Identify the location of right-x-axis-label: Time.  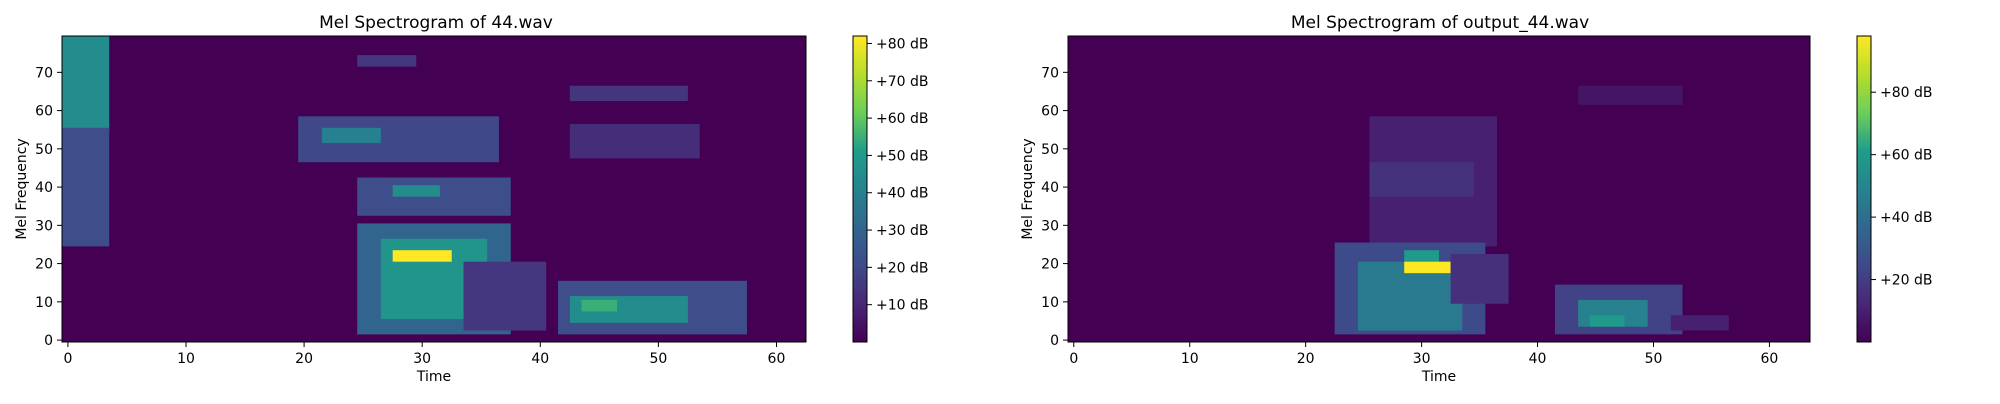
(1438, 377).